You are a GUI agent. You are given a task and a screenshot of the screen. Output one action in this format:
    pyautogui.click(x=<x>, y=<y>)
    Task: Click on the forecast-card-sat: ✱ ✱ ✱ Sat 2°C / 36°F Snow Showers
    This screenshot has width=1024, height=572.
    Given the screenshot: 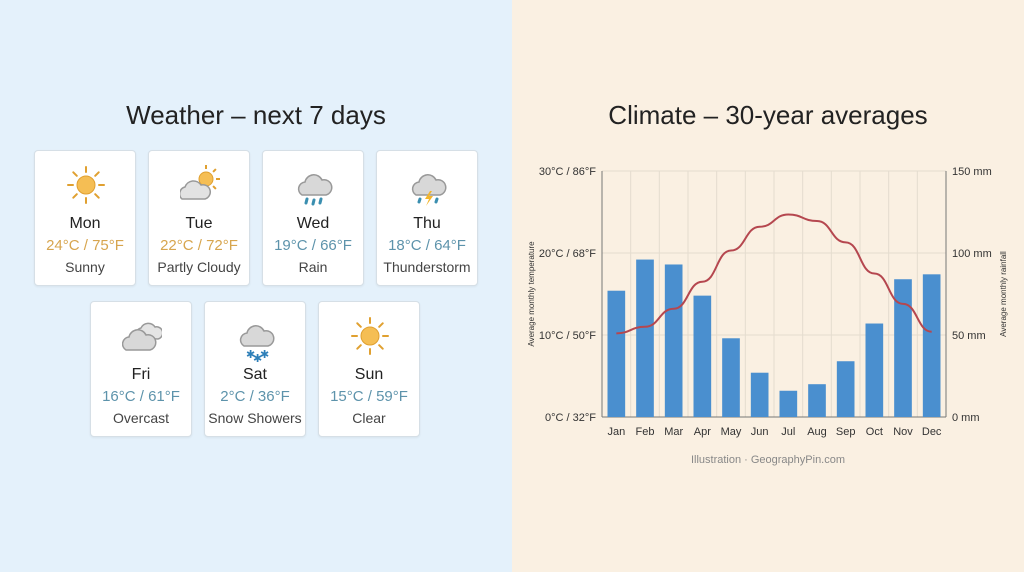 What is the action you would take?
    pyautogui.click(x=255, y=369)
    